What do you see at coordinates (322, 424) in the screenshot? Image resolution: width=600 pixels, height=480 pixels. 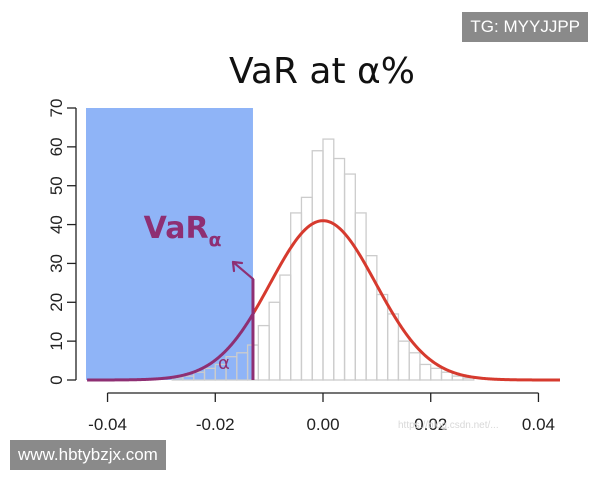 I see `x-tick-label: 0.00` at bounding box center [322, 424].